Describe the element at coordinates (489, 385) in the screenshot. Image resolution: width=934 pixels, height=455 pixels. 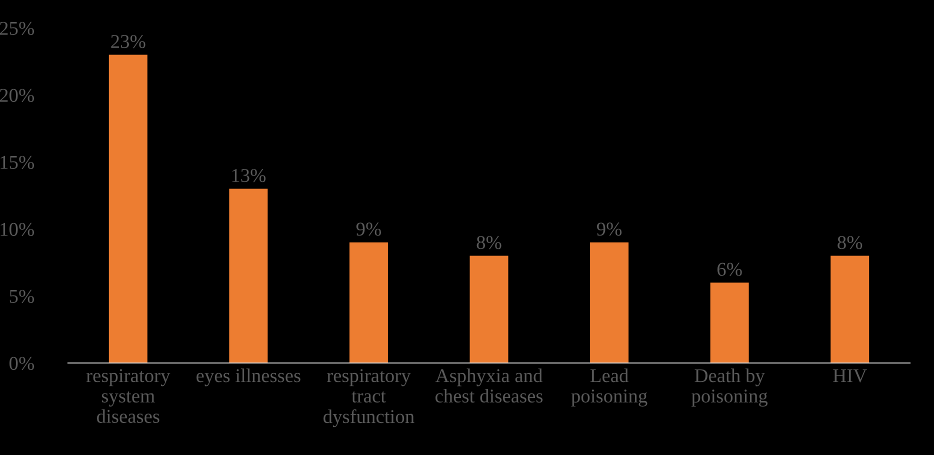
I see `x-tick-label: Asphyxia and chest diseases` at that location.